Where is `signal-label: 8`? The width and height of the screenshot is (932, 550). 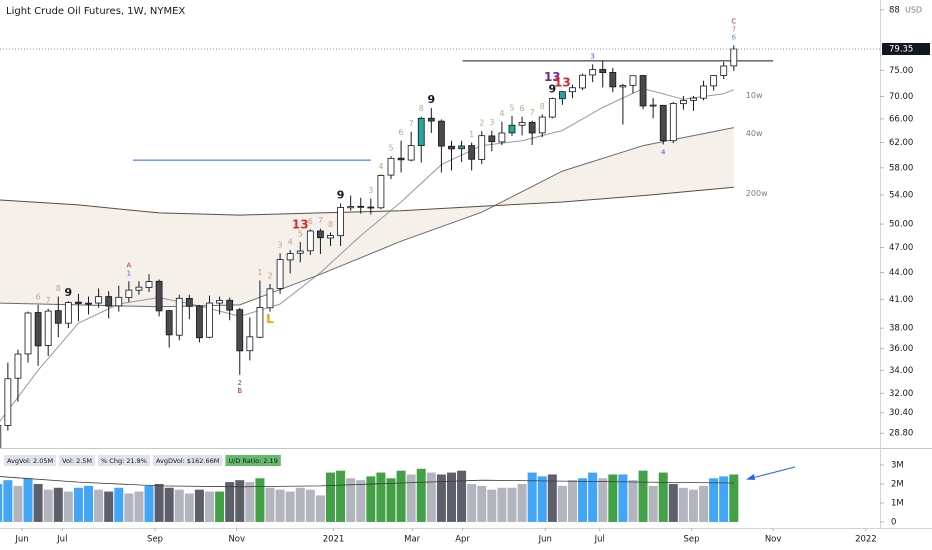 signal-label: 8 is located at coordinates (421, 108).